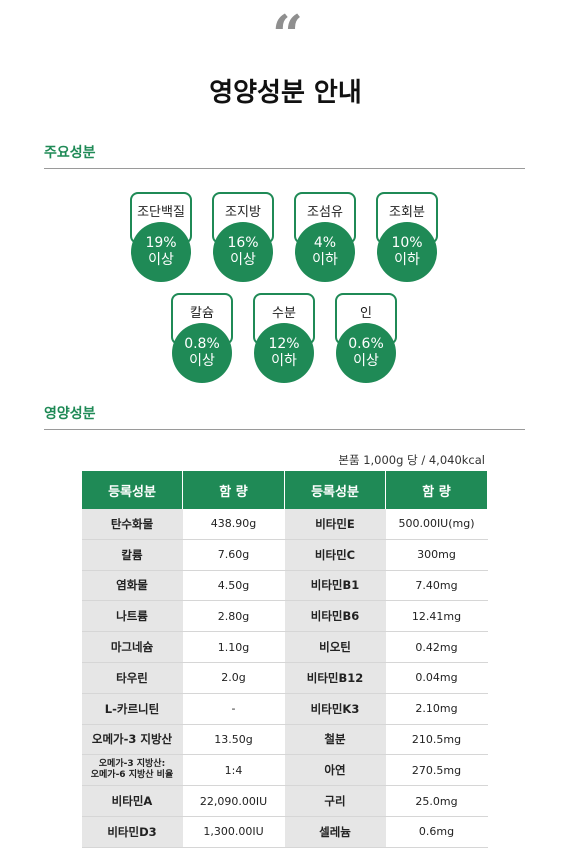  Describe the element at coordinates (335, 647) in the screenshot. I see `ingredient-name: 비오틴` at that location.